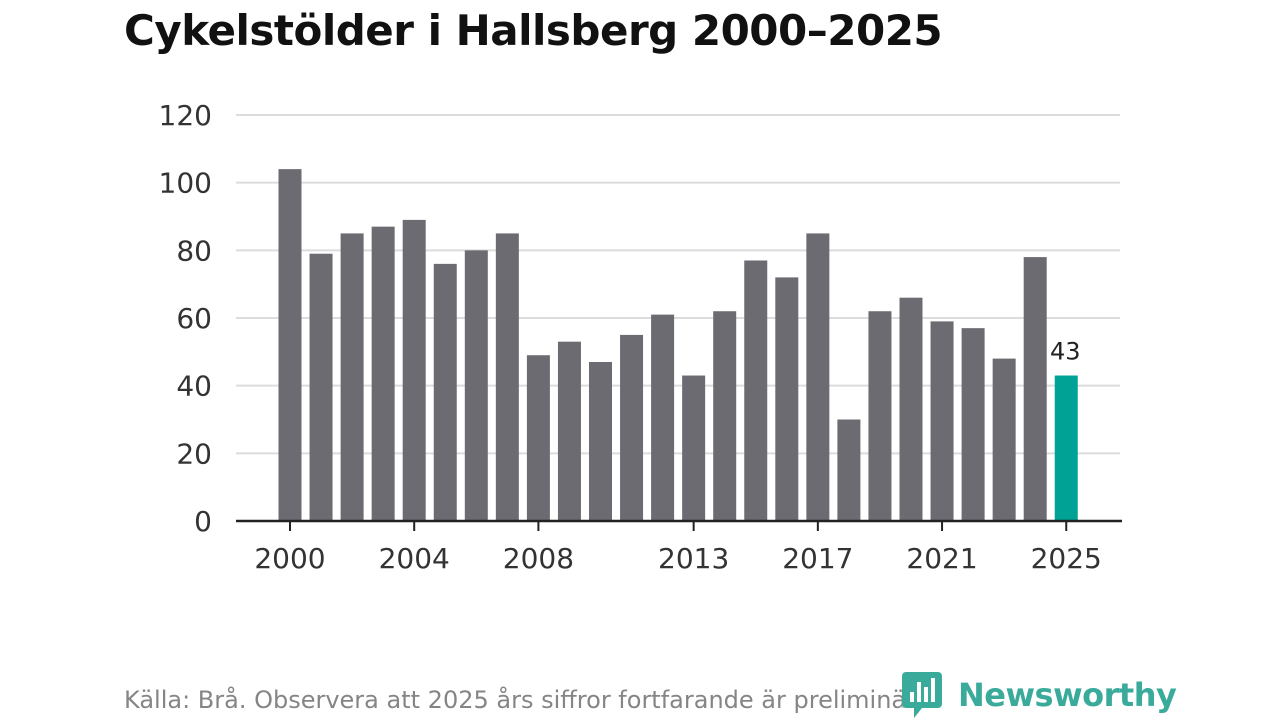 This screenshot has height=720, width=1280. What do you see at coordinates (533, 30) in the screenshot?
I see `chart-title: Cykelstölder i Hallsberg 2000–2025` at bounding box center [533, 30].